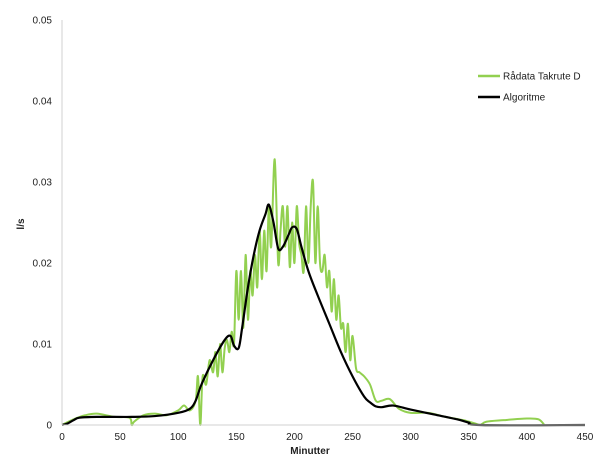 This screenshot has width=603, height=459. What do you see at coordinates (542, 77) in the screenshot?
I see `legend-label: Rådata Takrute D` at bounding box center [542, 77].